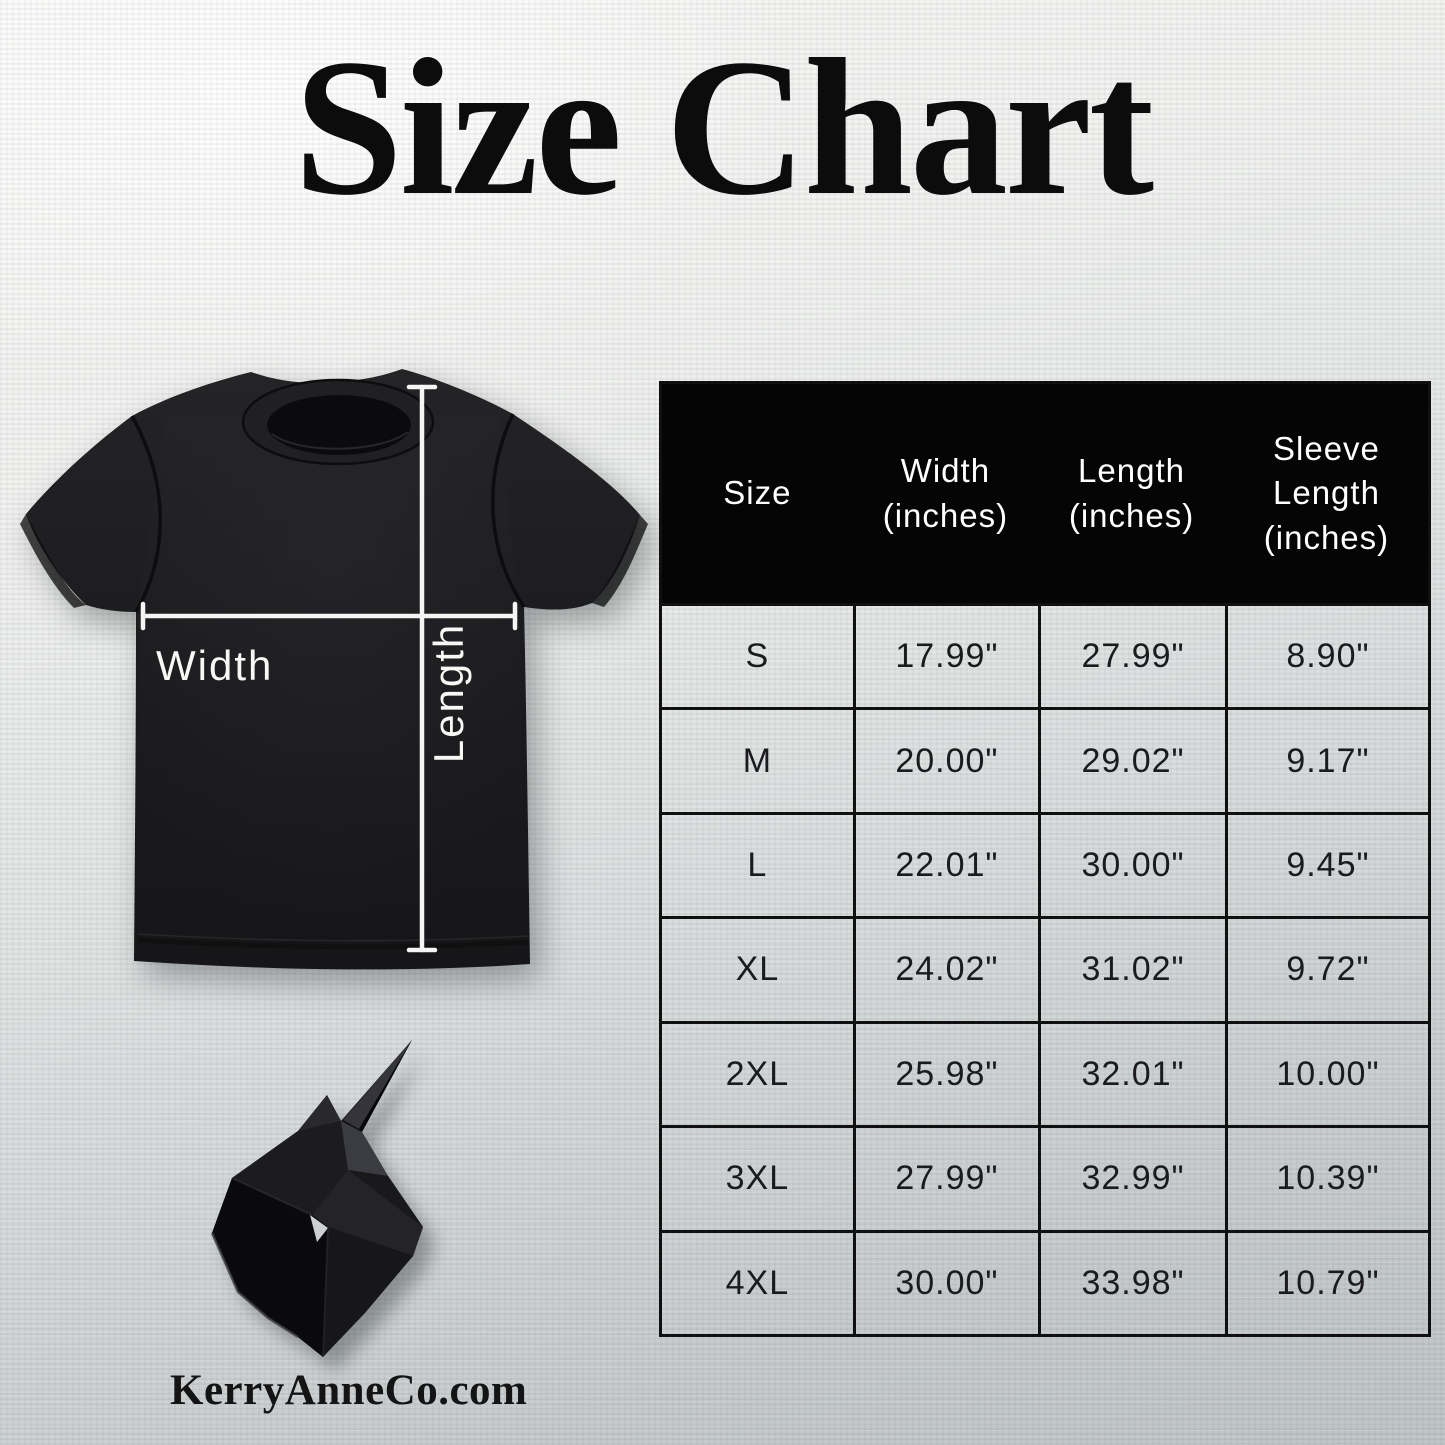 This screenshot has width=1445, height=1445. I want to click on table-value-cell: 31.02", so click(1131, 968).